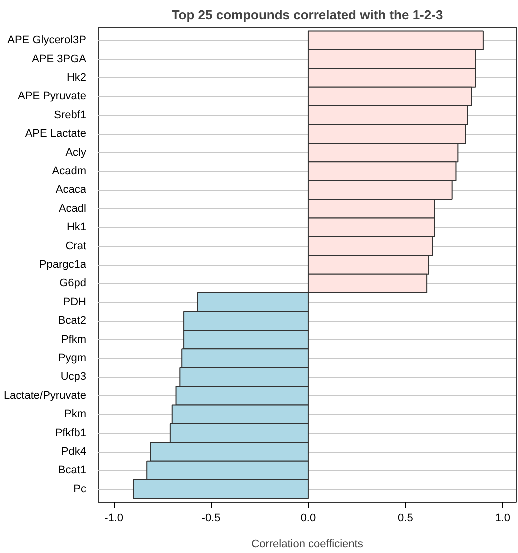 The image size is (518, 553). What do you see at coordinates (72, 321) in the screenshot?
I see `y-tick-label: Bcat2` at bounding box center [72, 321].